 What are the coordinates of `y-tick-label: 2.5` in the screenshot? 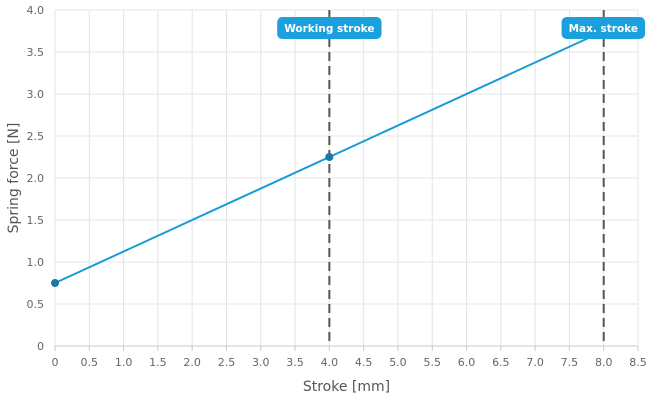 It's located at (36, 136).